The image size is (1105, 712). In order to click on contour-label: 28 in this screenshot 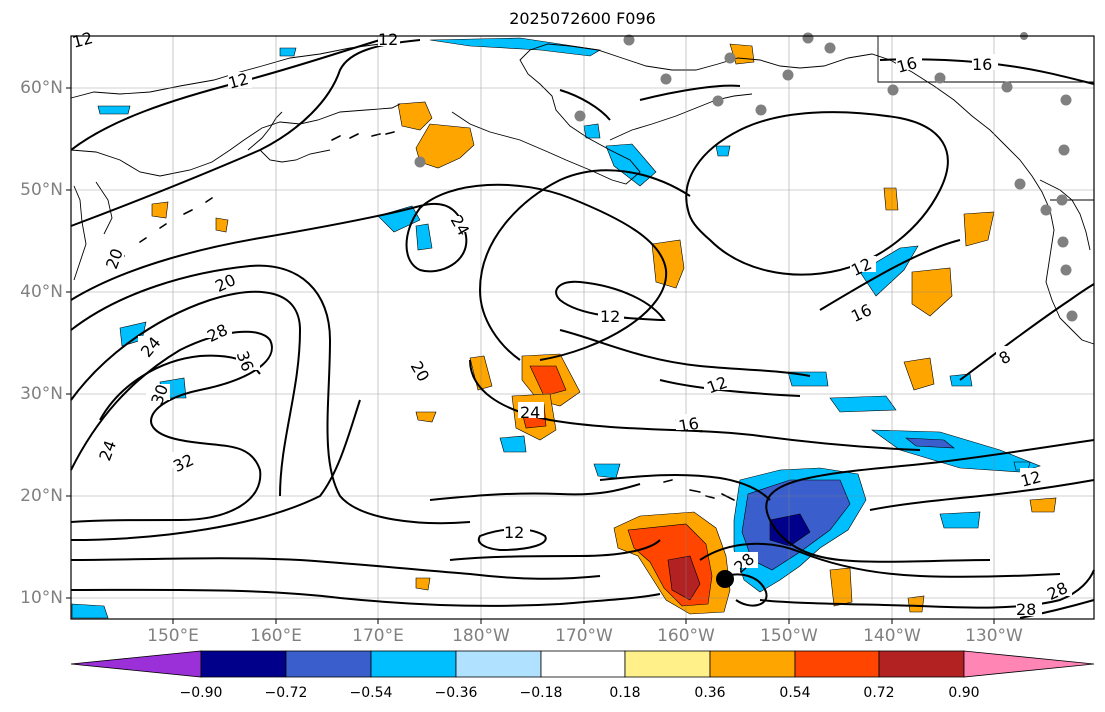, I will do `click(1026, 609)`.